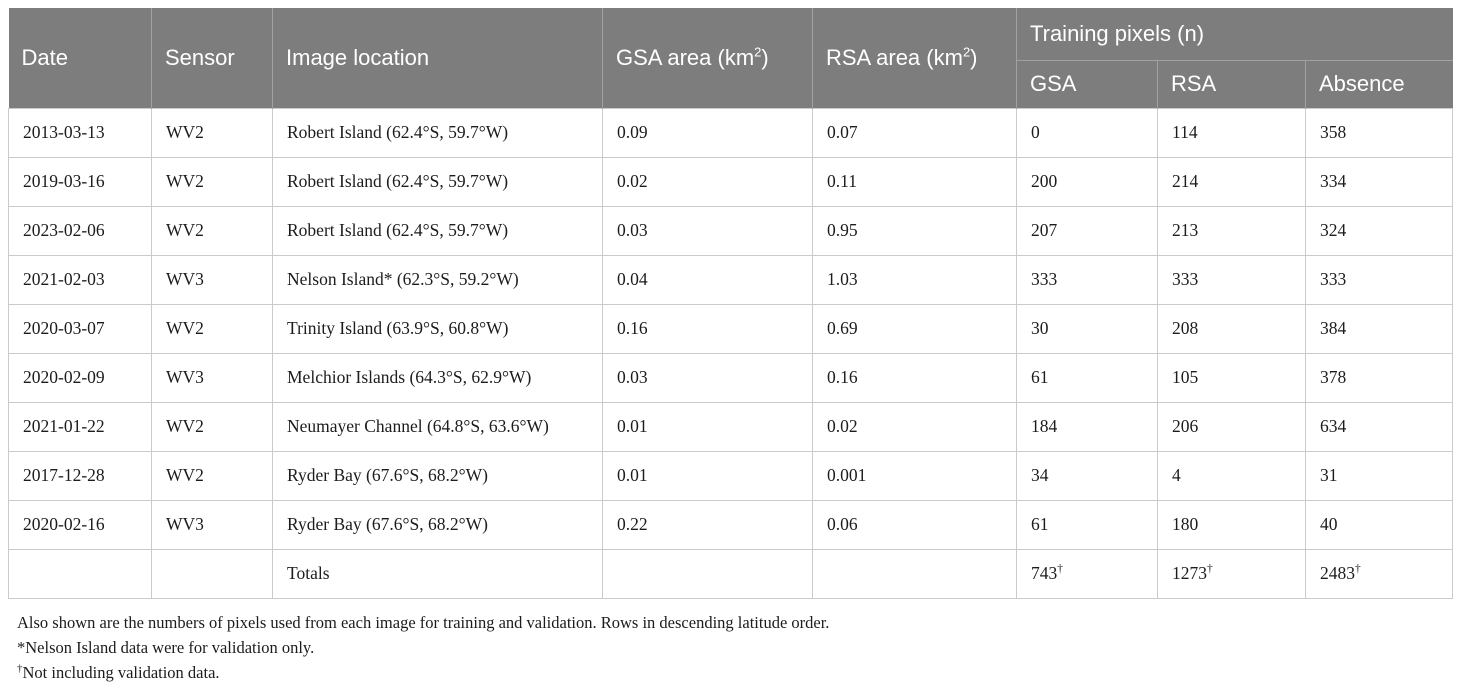 The height and width of the screenshot is (685, 1460). I want to click on col-subheader-gsa: GSA, so click(1087, 83).